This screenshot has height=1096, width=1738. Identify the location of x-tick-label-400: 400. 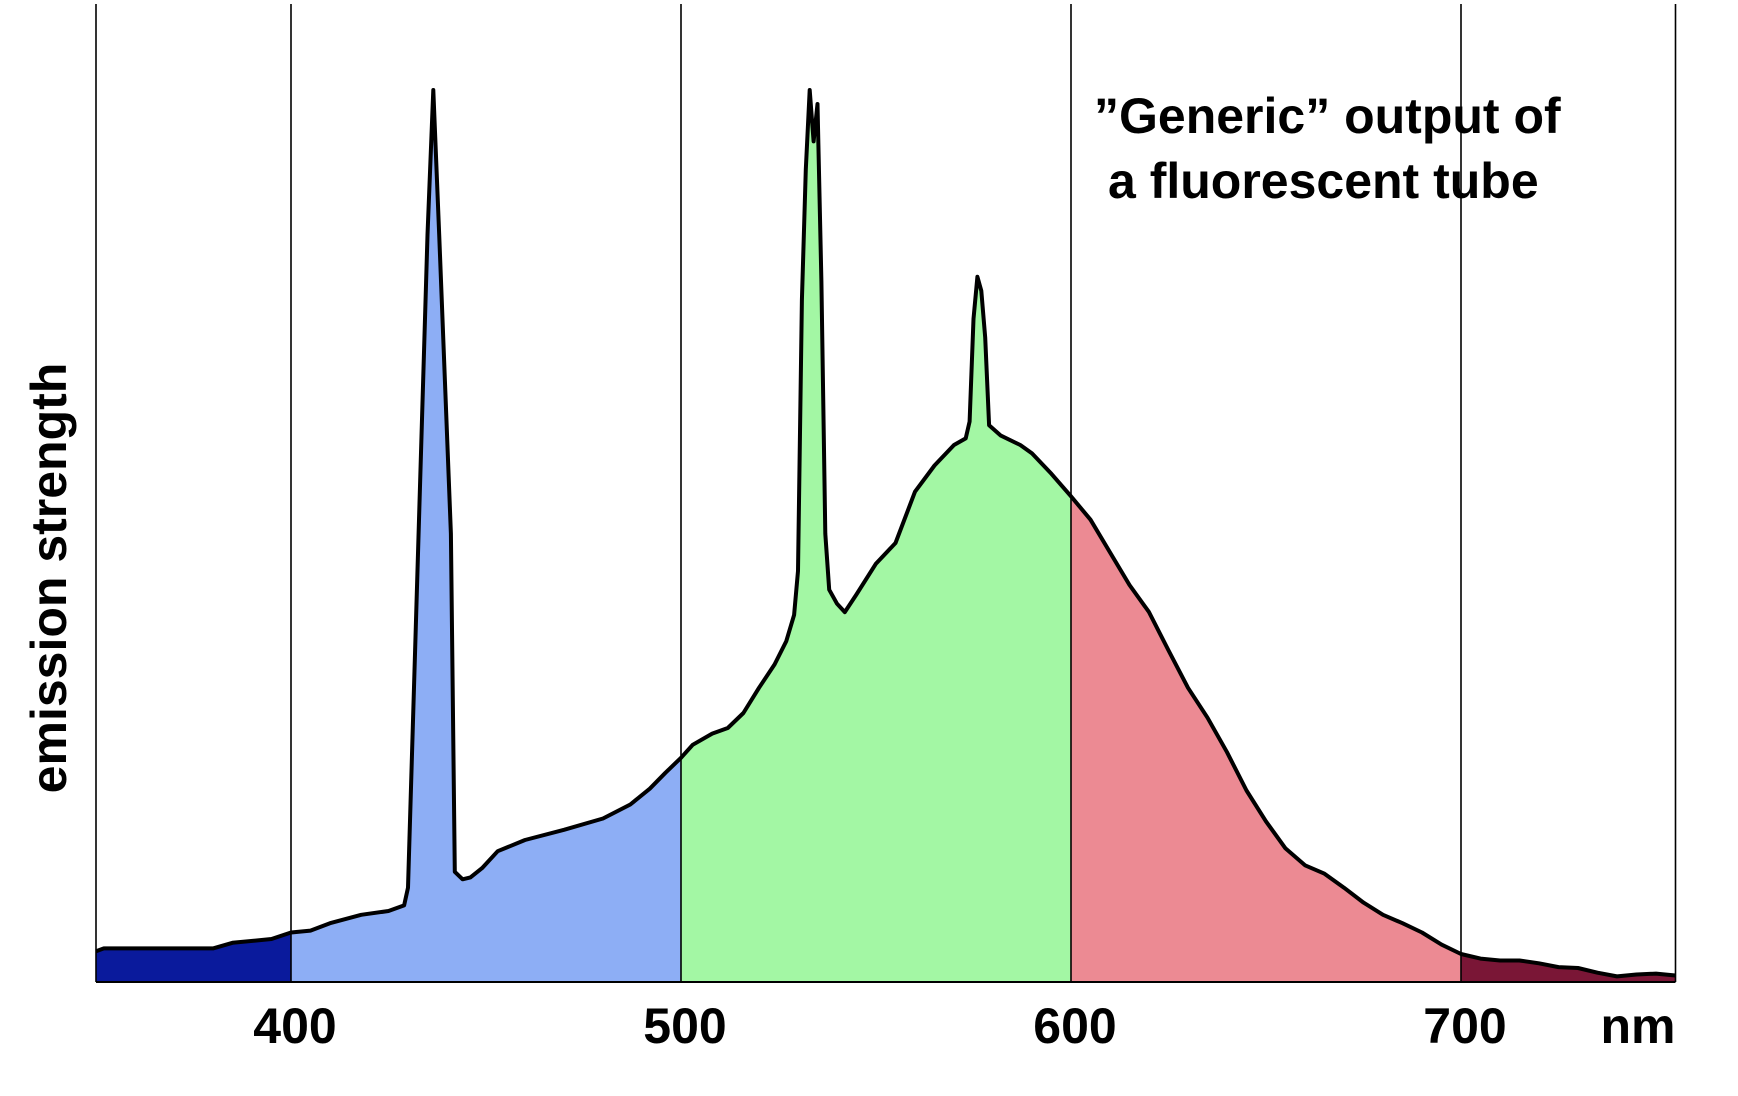
(294, 1026).